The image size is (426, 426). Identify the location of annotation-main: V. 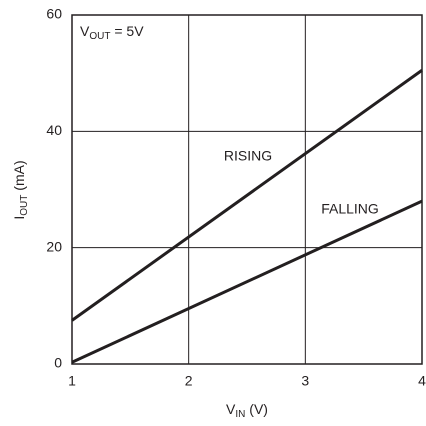
(85, 31).